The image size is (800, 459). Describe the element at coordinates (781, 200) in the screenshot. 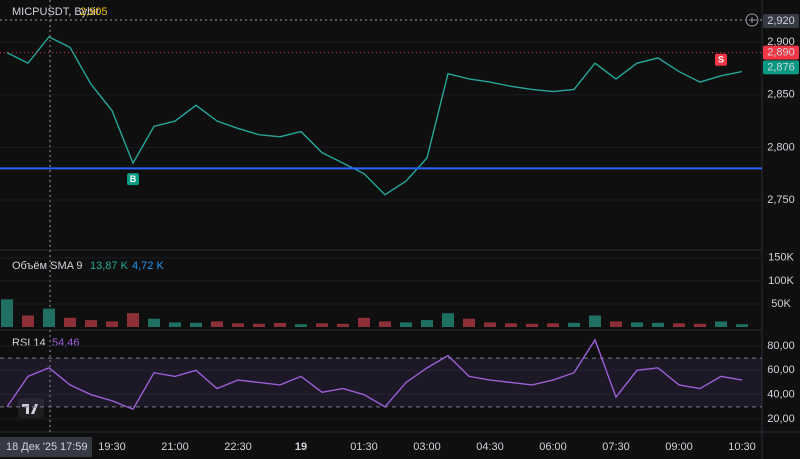

I see `y-tick-label: 2,750` at that location.